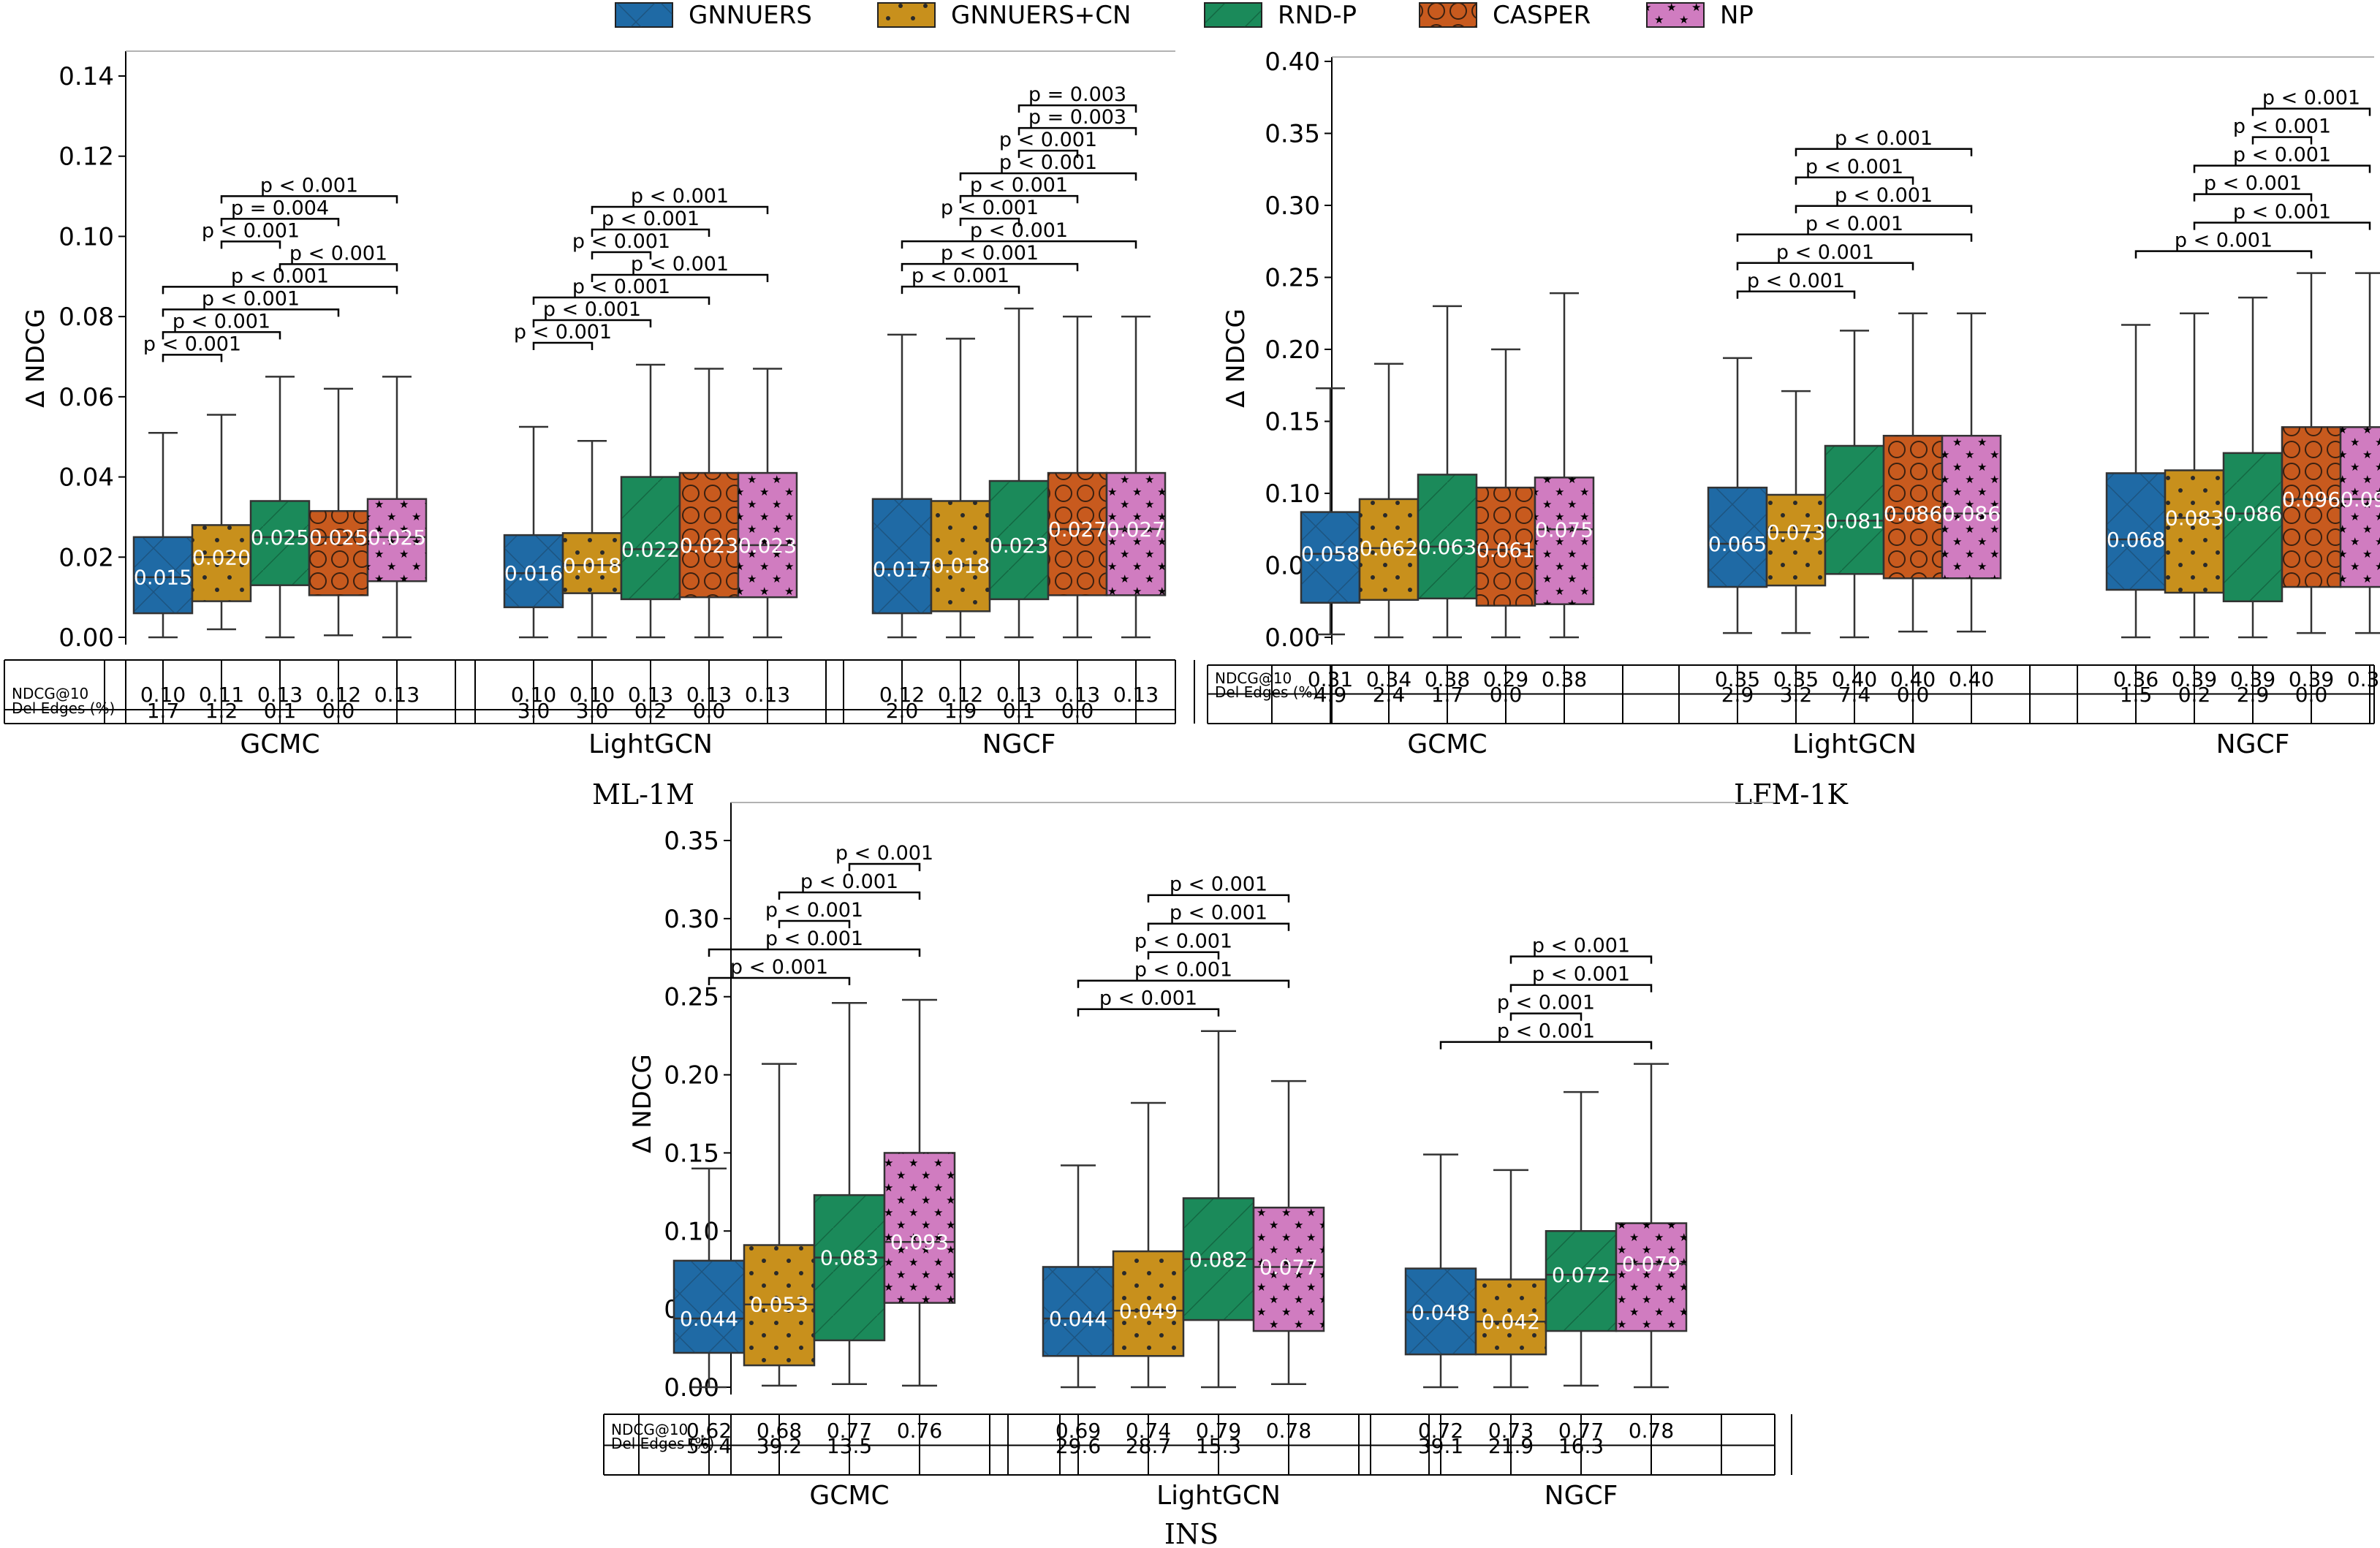 This screenshot has height=1548, width=2380. What do you see at coordinates (961, 711) in the screenshot?
I see `table-del-cell: 1.9` at bounding box center [961, 711].